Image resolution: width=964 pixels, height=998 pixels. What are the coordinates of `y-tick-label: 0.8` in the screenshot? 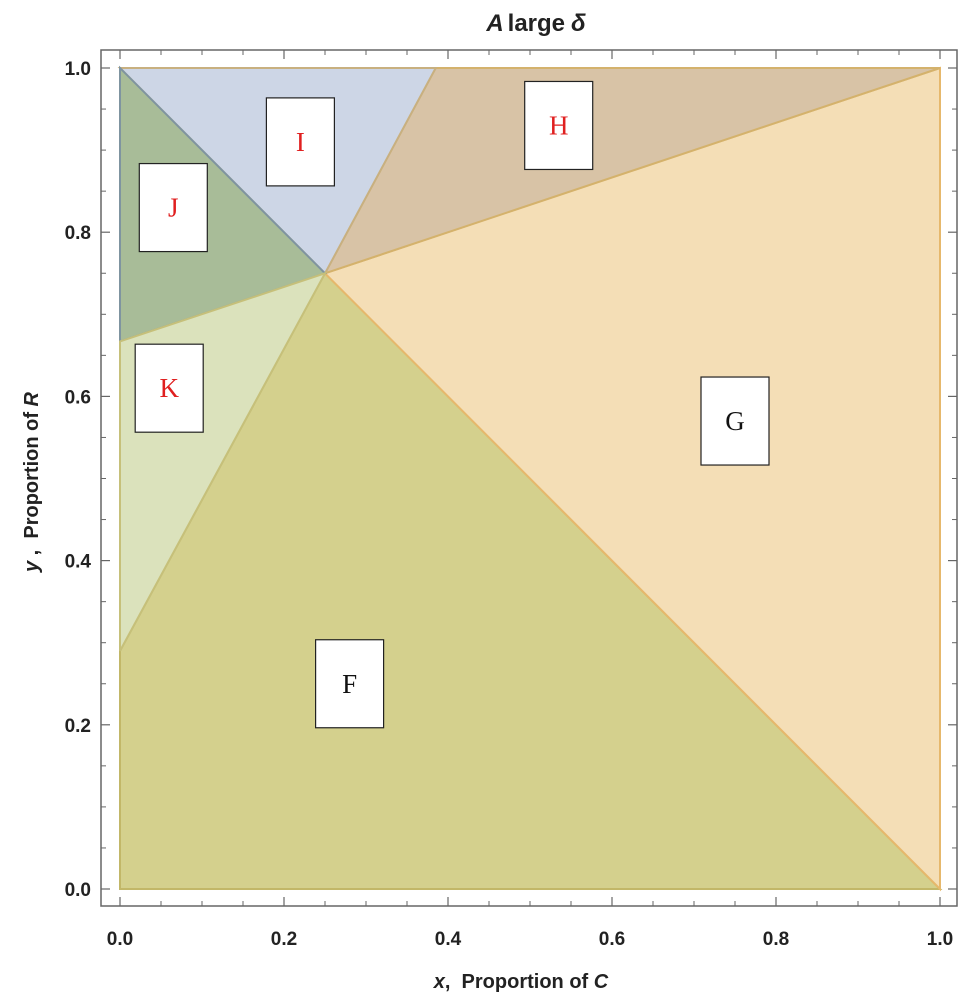 It's located at (78, 233).